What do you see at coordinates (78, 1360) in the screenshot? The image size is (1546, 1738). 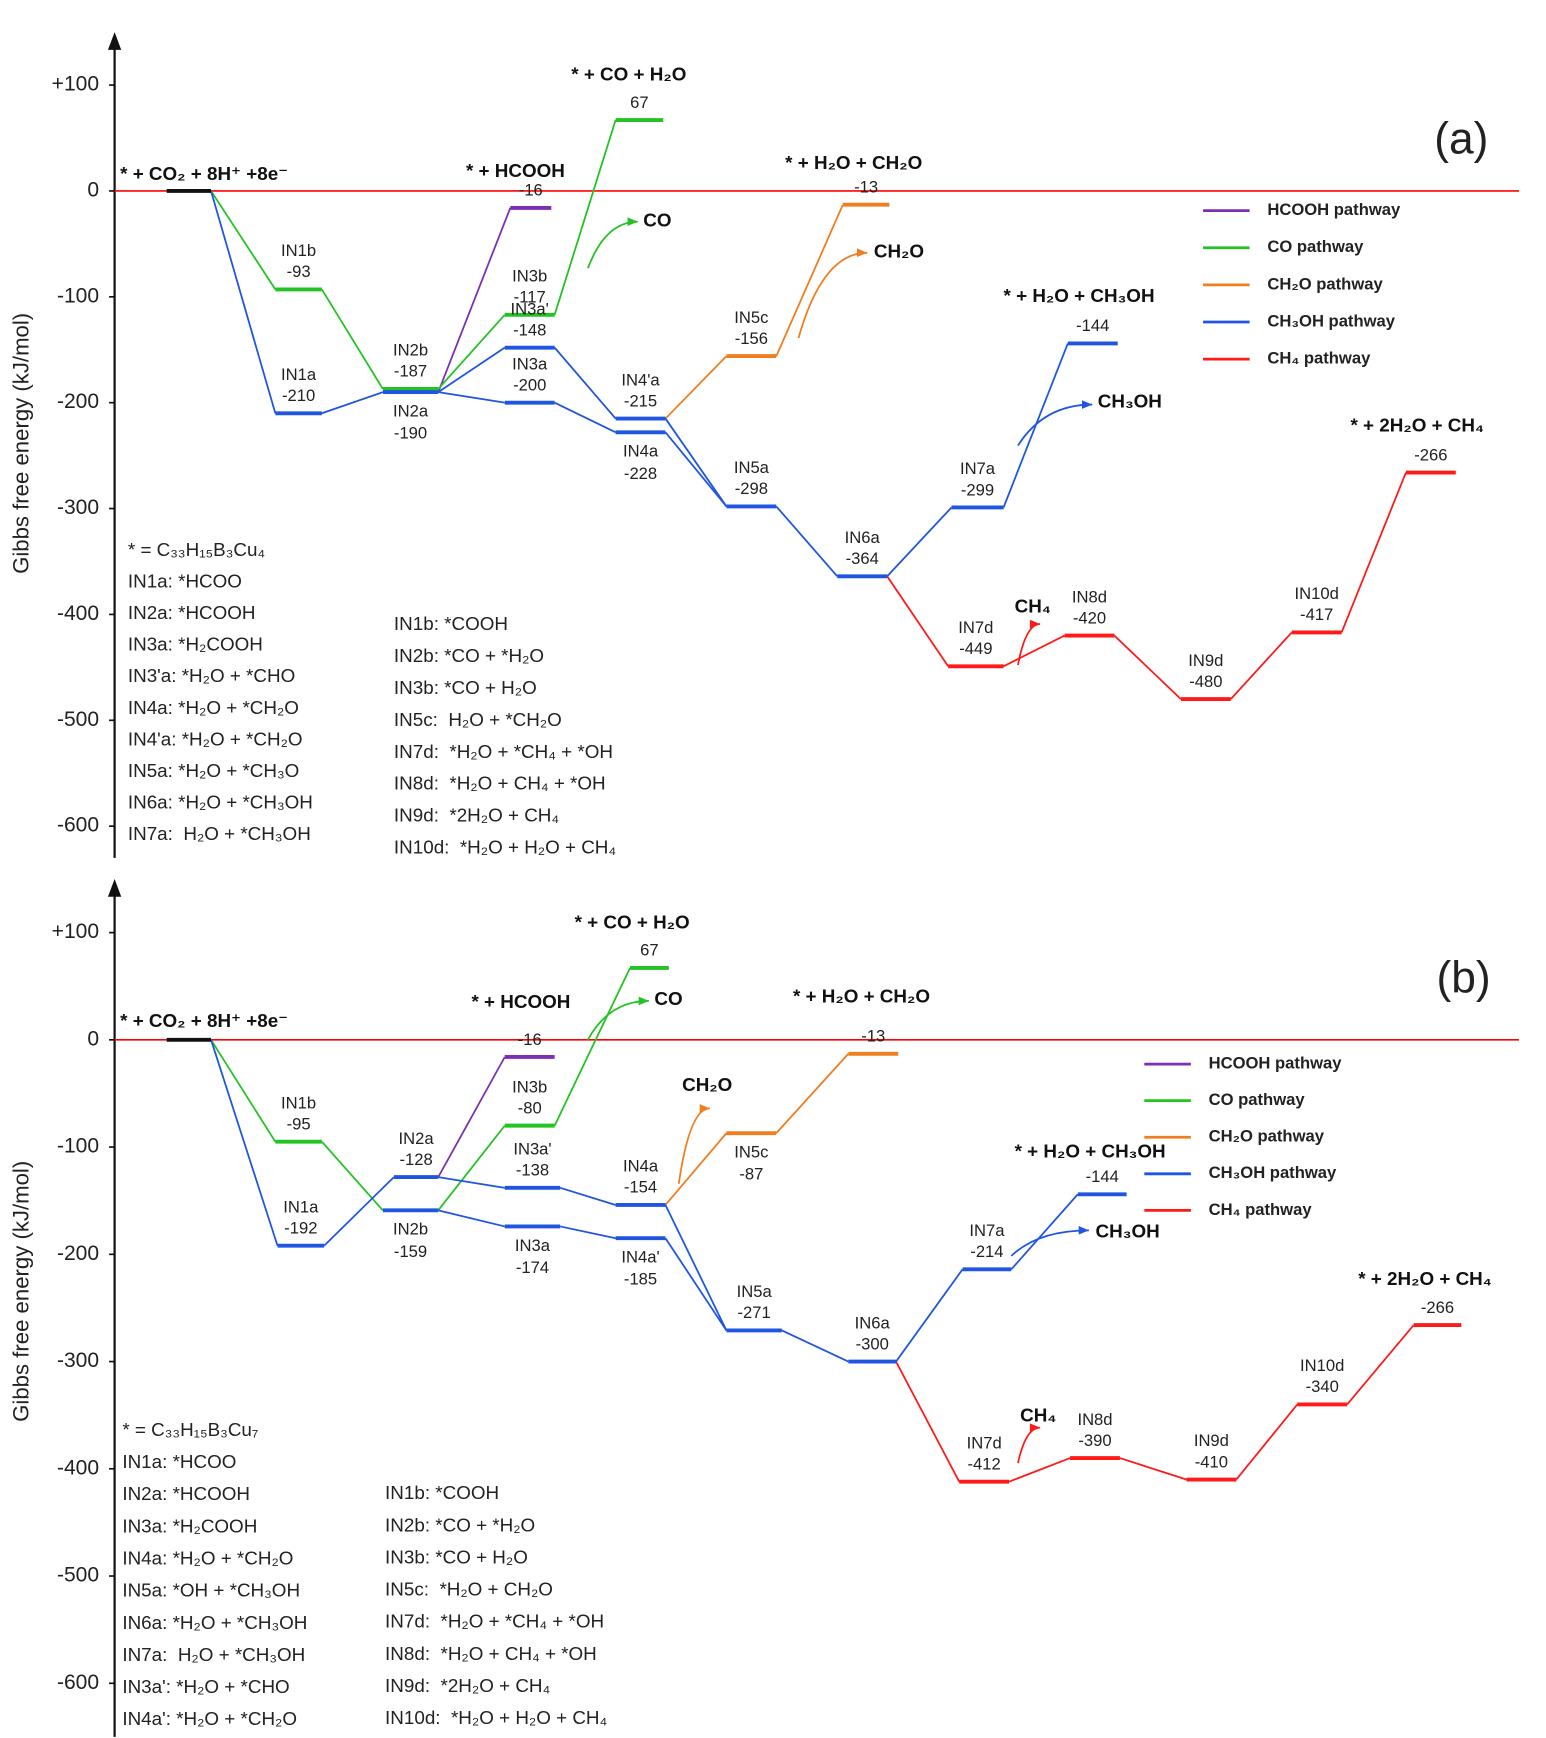 I see `y-tick-label: -300` at bounding box center [78, 1360].